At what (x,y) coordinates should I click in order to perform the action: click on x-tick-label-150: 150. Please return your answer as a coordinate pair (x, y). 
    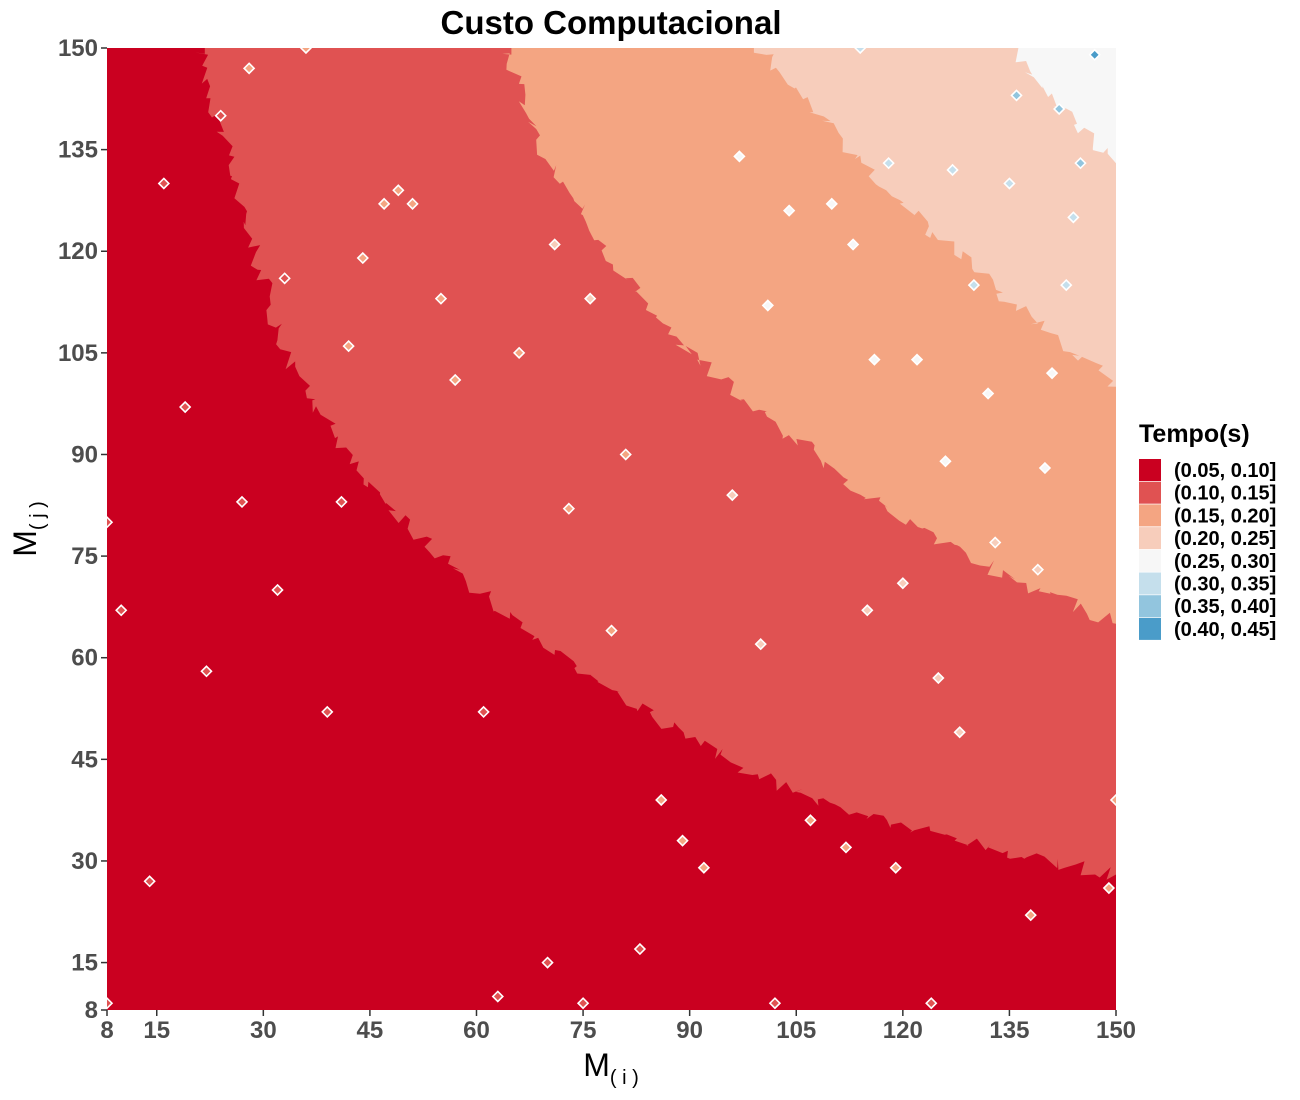
    Looking at the image, I should click on (1116, 1030).